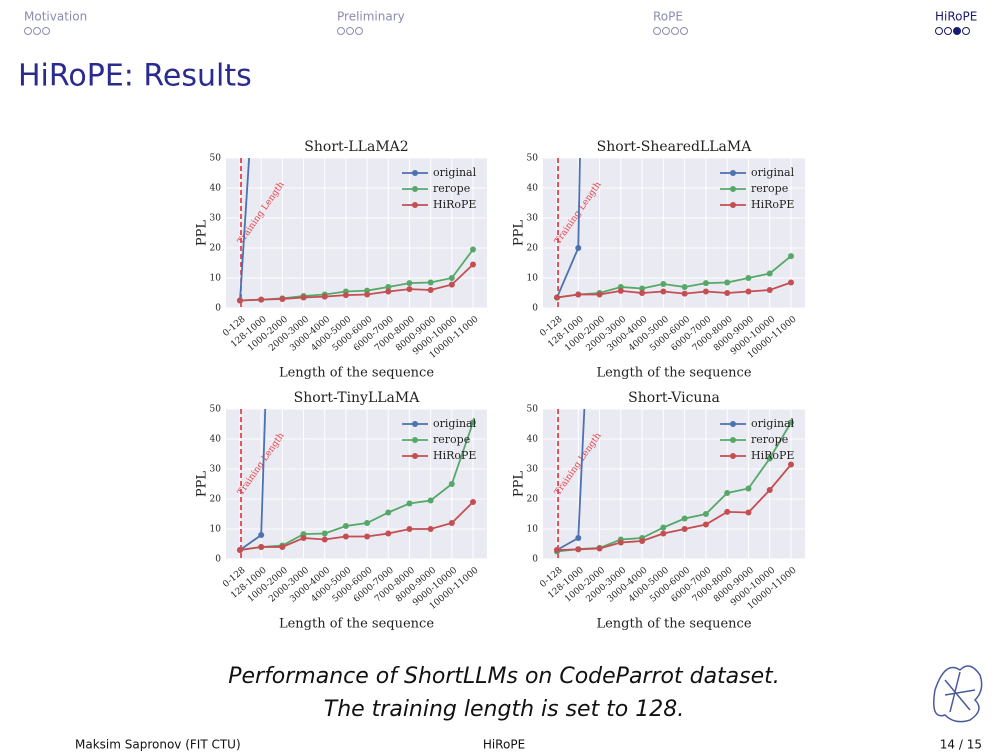  What do you see at coordinates (454, 204) in the screenshot?
I see `legend-label: HiRoPE` at bounding box center [454, 204].